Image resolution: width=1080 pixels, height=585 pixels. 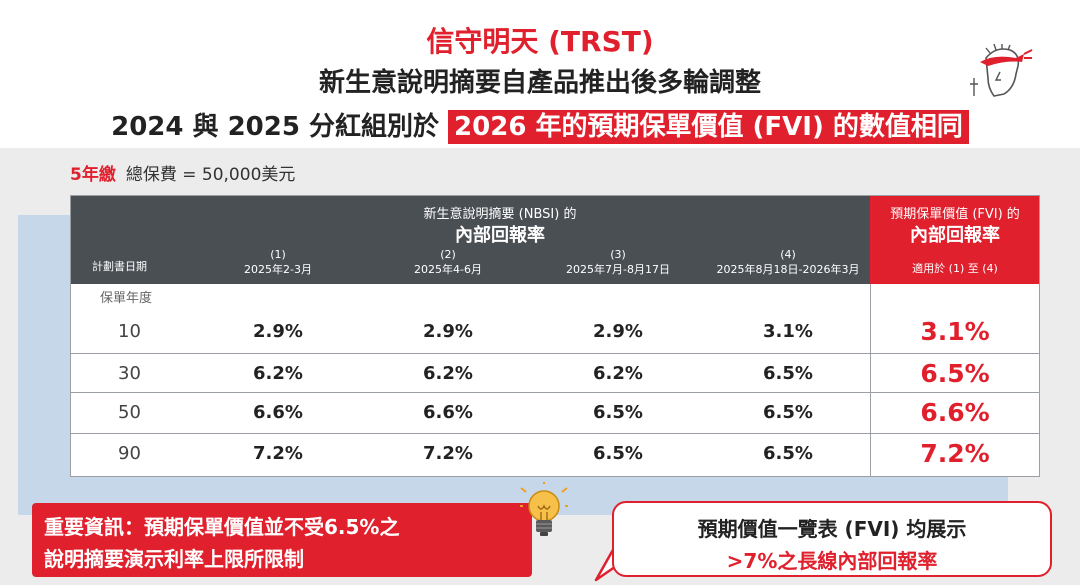 What do you see at coordinates (278, 254) in the screenshot?
I see `column-number: (1)` at bounding box center [278, 254].